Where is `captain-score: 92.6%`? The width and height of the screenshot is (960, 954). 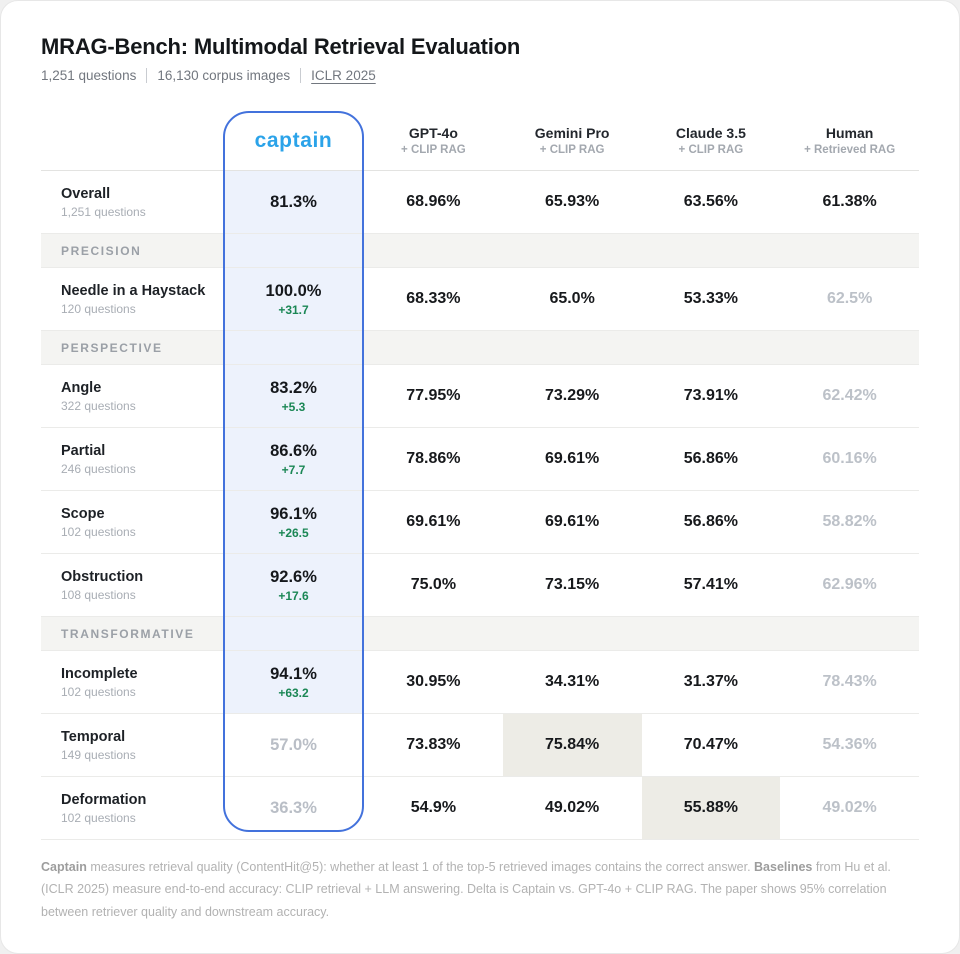 captain-score: 92.6% is located at coordinates (293, 576).